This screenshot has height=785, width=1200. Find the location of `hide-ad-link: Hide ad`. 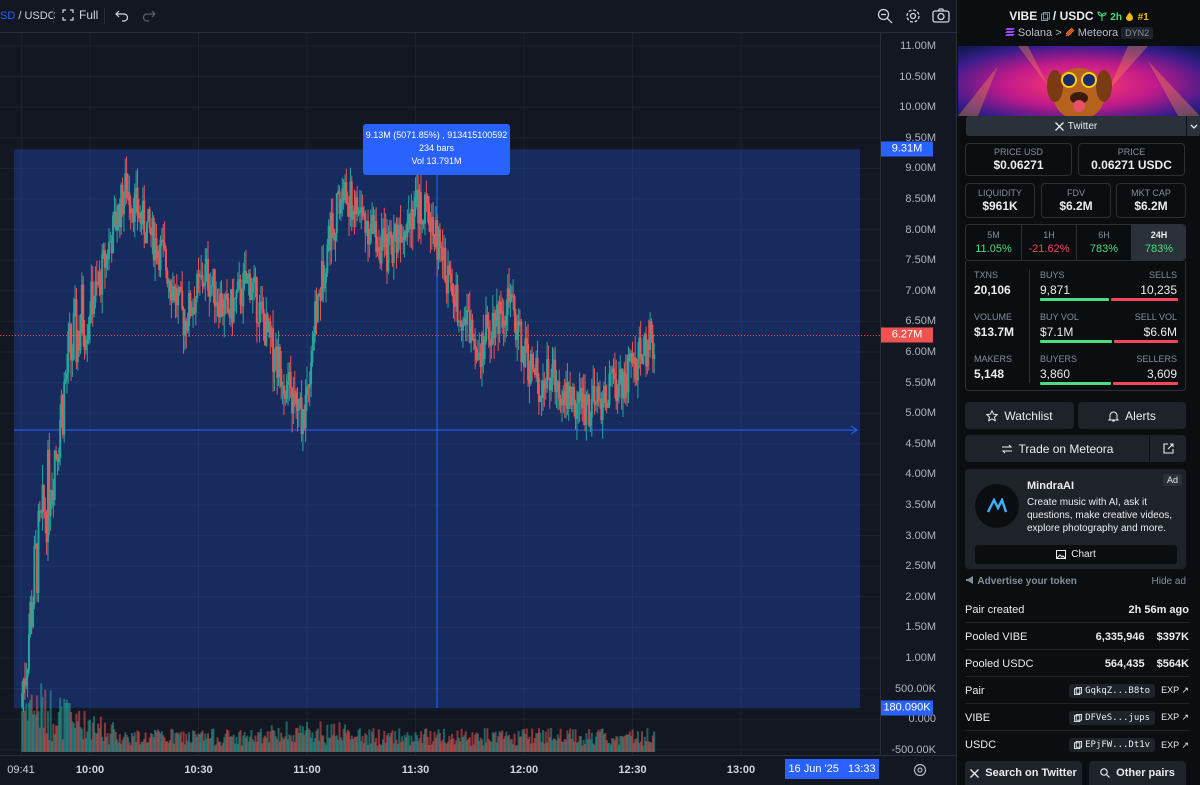

hide-ad-link: Hide ad is located at coordinates (1168, 581).